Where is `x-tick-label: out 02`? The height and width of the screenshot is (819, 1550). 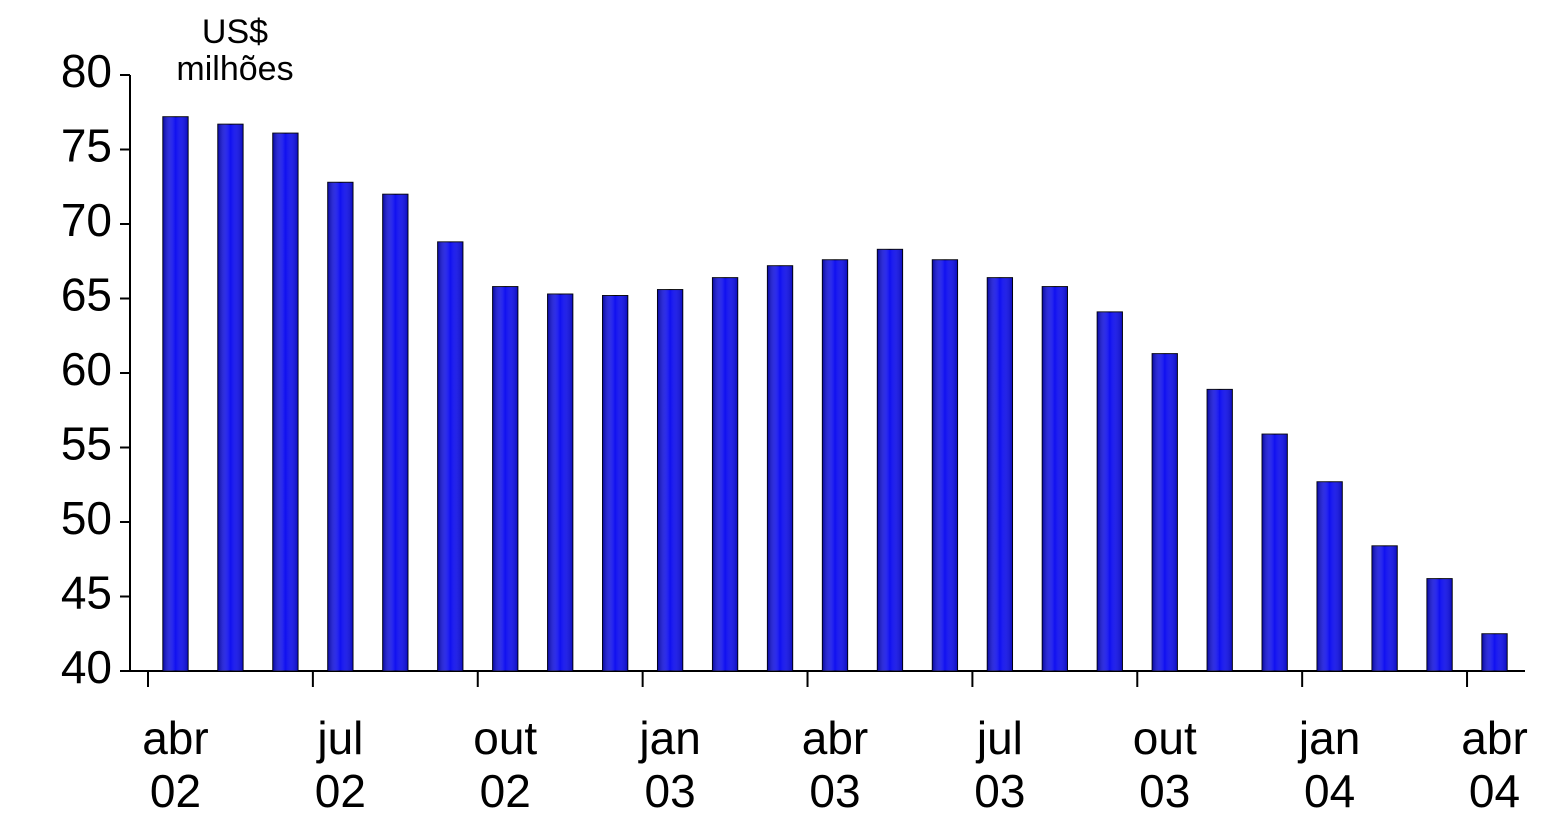 x-tick-label: out 02 is located at coordinates (505, 764).